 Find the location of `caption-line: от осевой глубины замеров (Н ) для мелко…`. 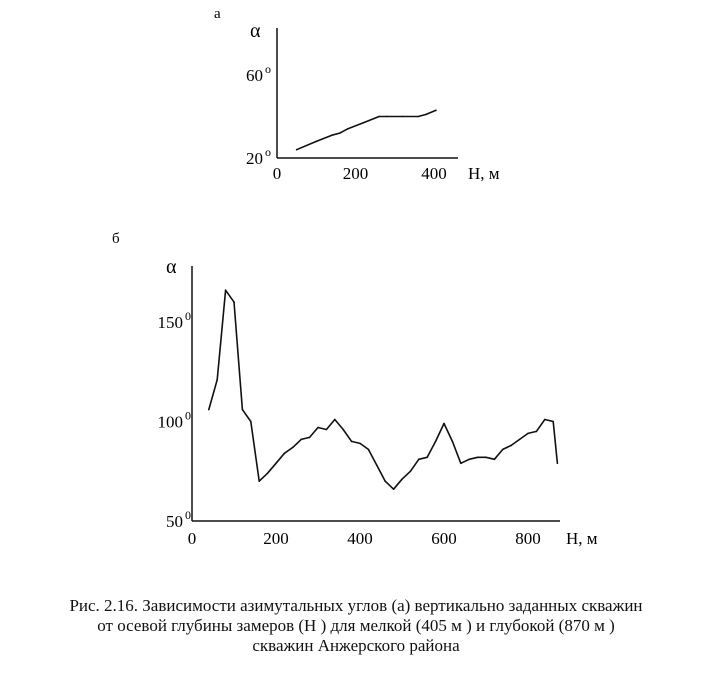

caption-line: от осевой глубины замеров (Н ) для мелко… is located at coordinates (356, 625).